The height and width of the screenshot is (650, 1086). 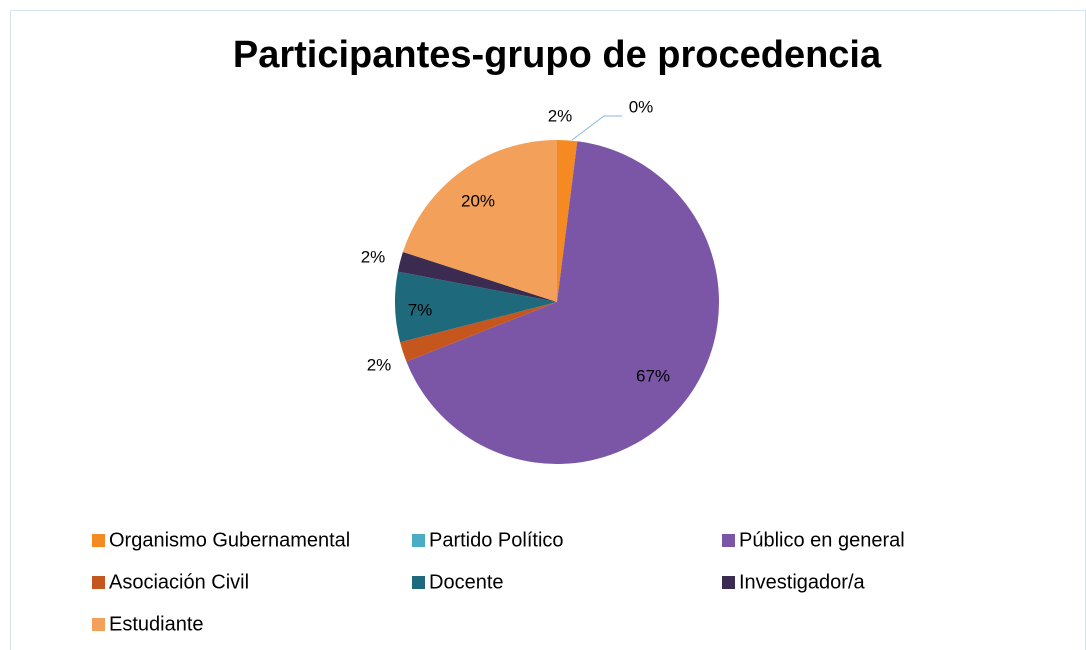 What do you see at coordinates (557, 55) in the screenshot?
I see `chart-title: Participantes-grupo de procedencia` at bounding box center [557, 55].